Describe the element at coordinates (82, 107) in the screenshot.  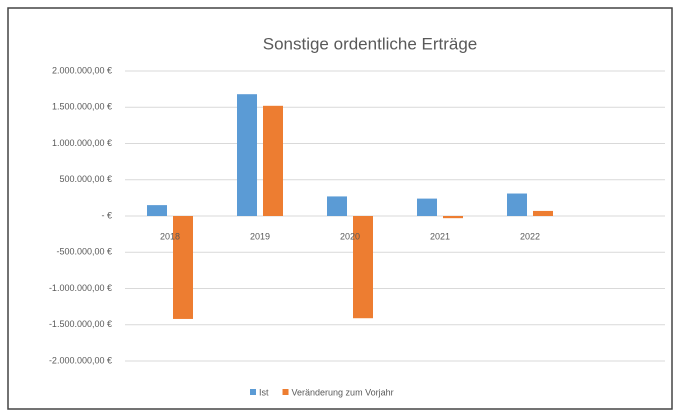
I see `y-tick-label: 1.500.000,00 €` at that location.